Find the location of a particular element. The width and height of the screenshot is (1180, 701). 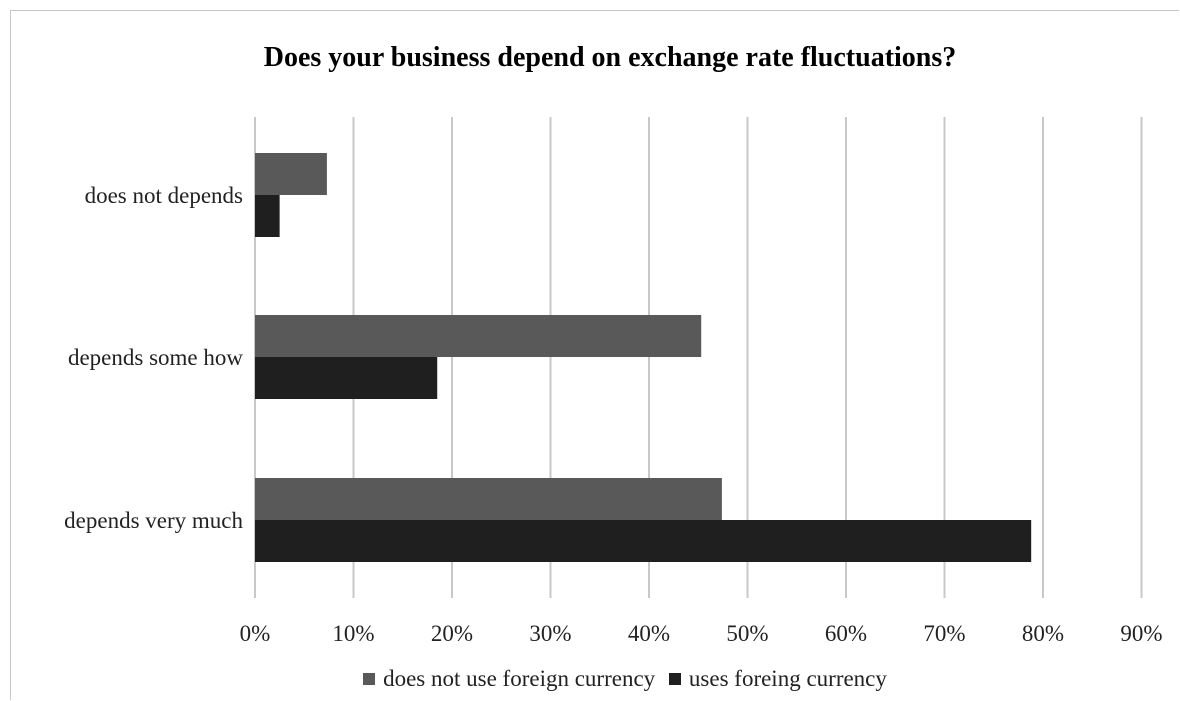

category-label: does not depends is located at coordinates (164, 195).